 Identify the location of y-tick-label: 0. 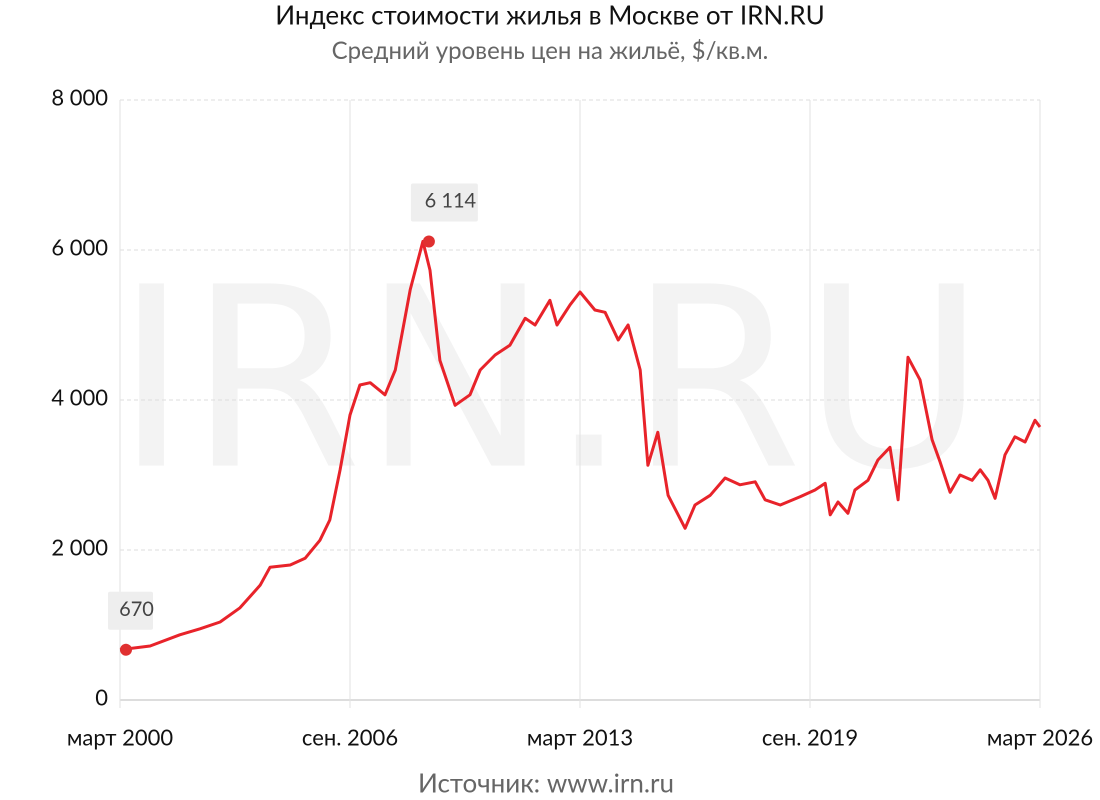
(101, 697).